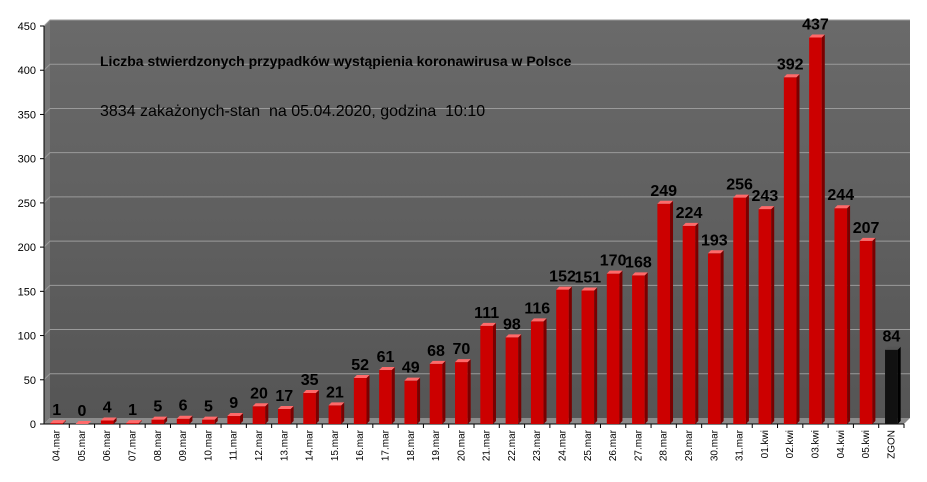 Image resolution: width=927 pixels, height=482 pixels. I want to click on data-label: 4, so click(107, 407).